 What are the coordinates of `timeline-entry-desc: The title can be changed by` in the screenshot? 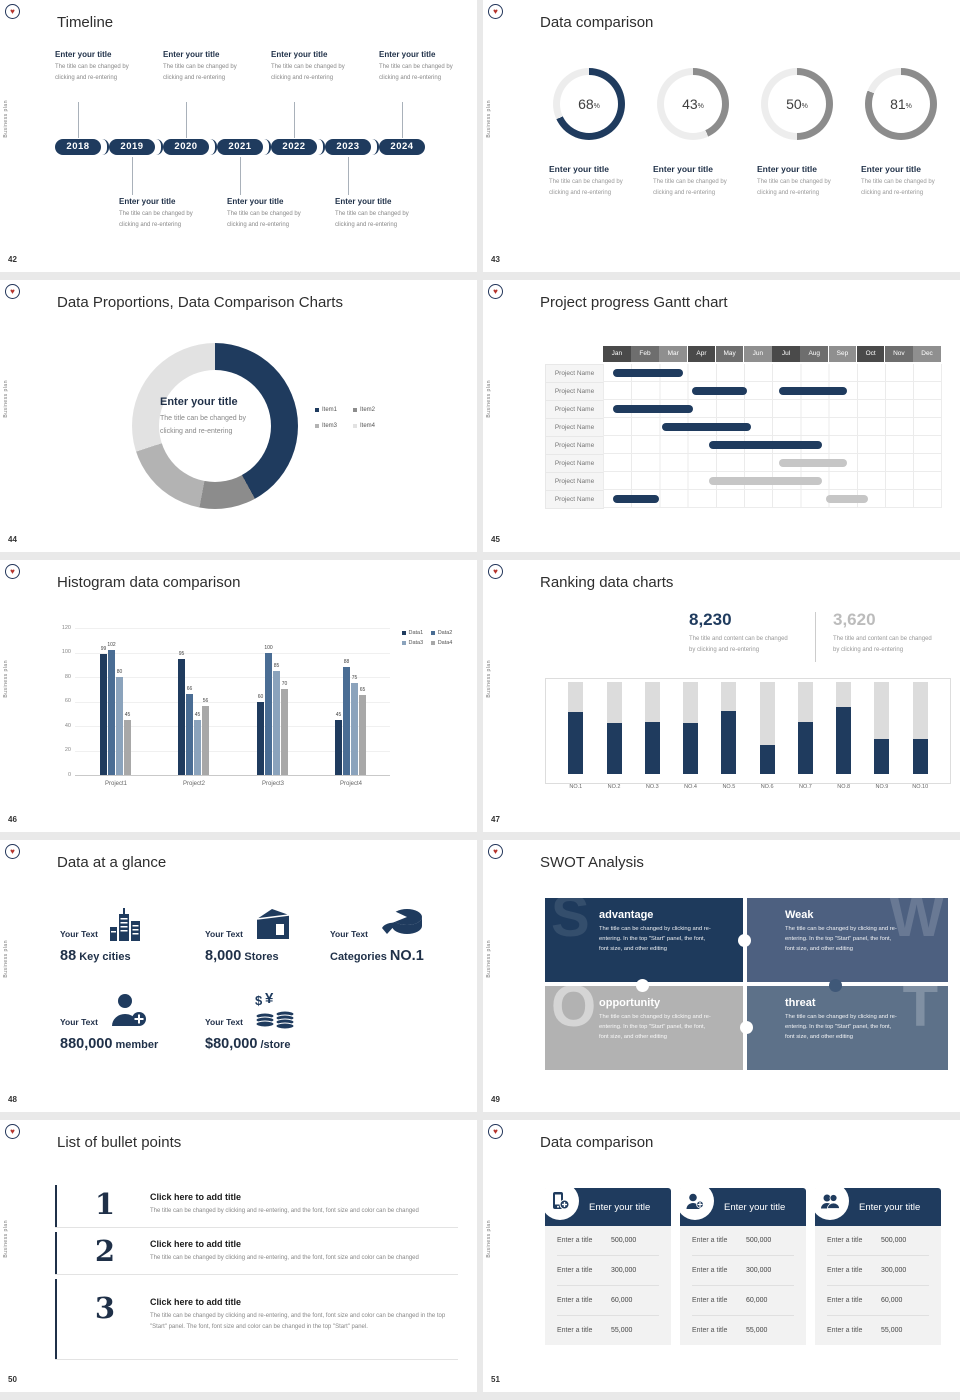 It's located at (156, 214).